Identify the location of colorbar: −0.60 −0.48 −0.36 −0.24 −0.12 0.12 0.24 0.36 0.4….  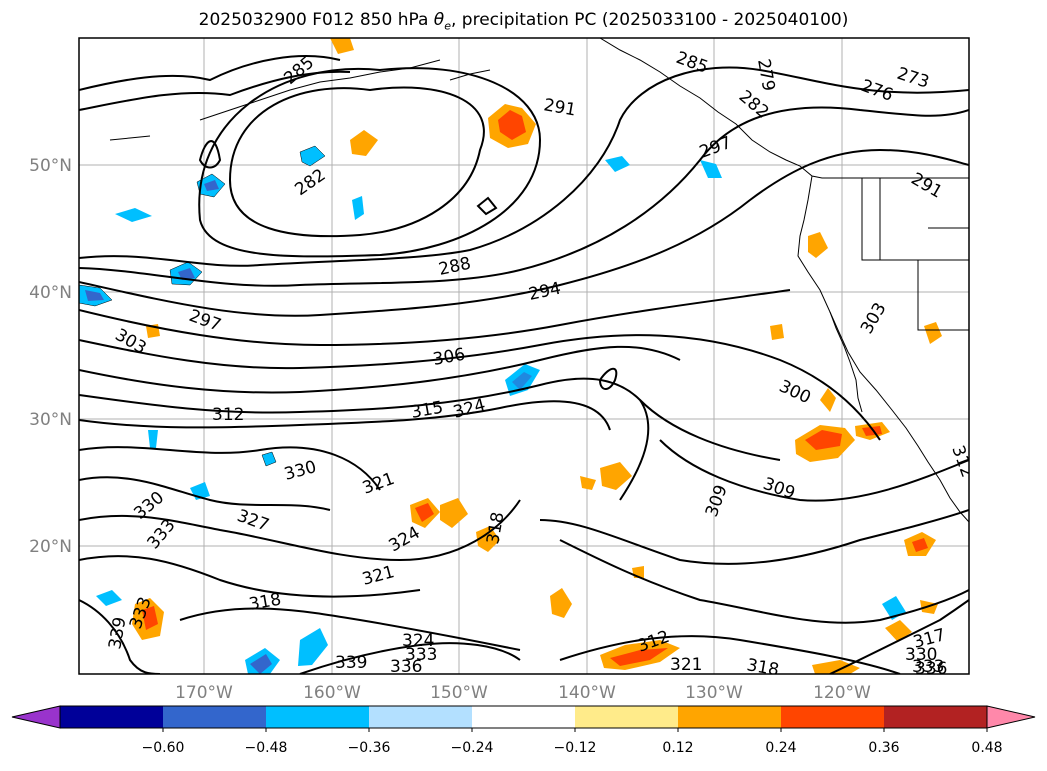
(523, 730).